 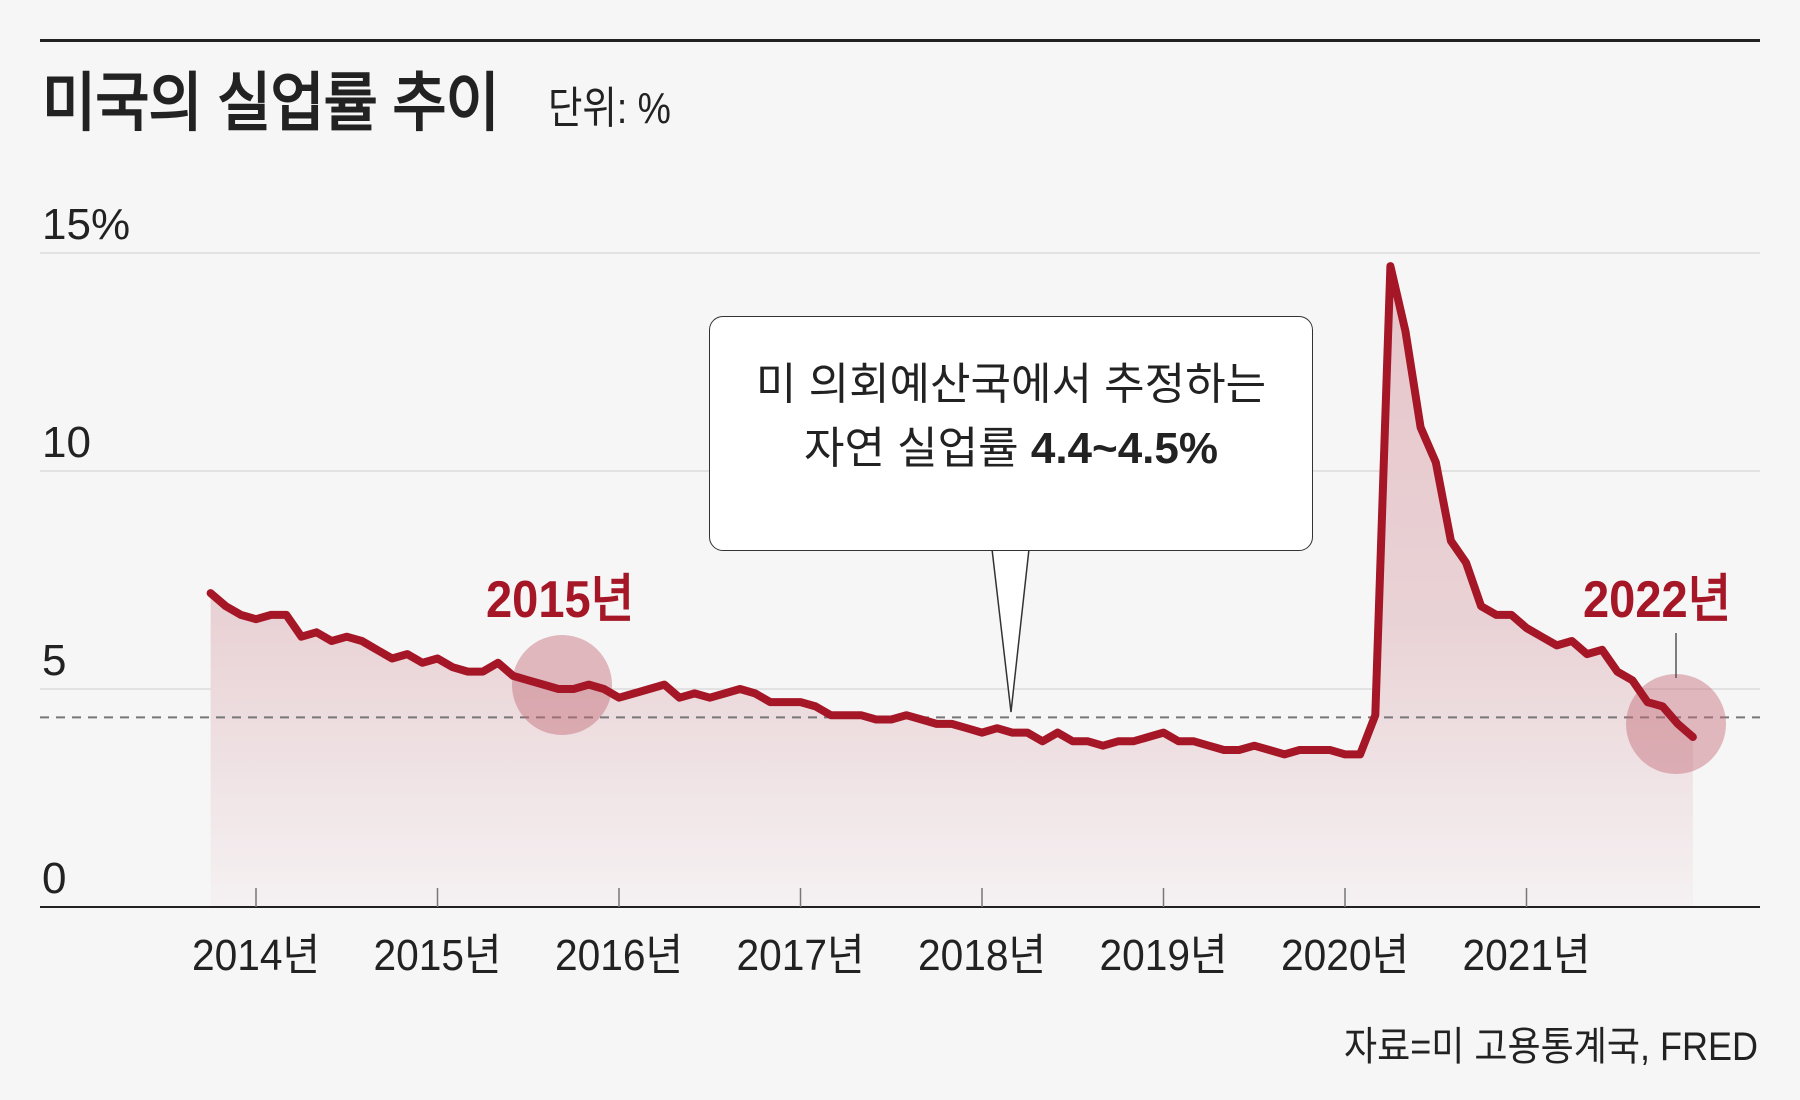 I want to click on x-tick-label: 2017년, so click(x=801, y=955).